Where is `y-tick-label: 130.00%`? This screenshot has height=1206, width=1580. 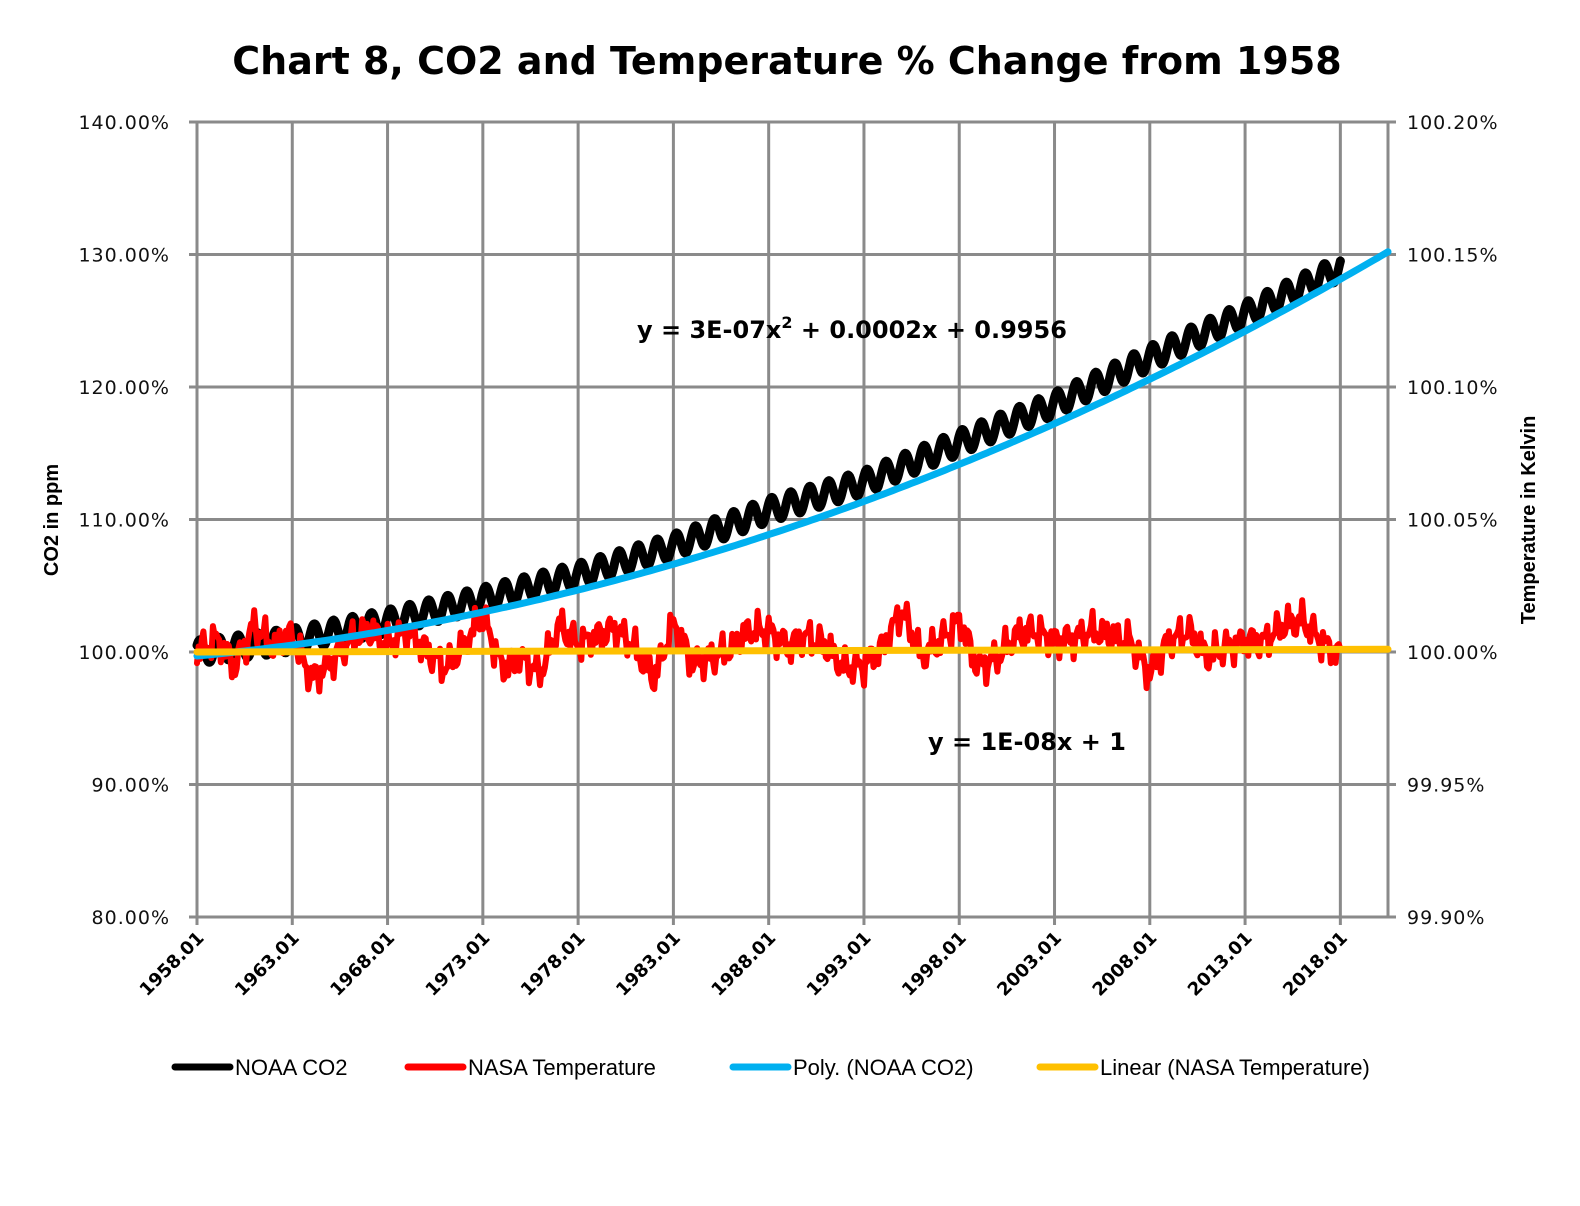 y-tick-label: 130.00% is located at coordinates (124, 256).